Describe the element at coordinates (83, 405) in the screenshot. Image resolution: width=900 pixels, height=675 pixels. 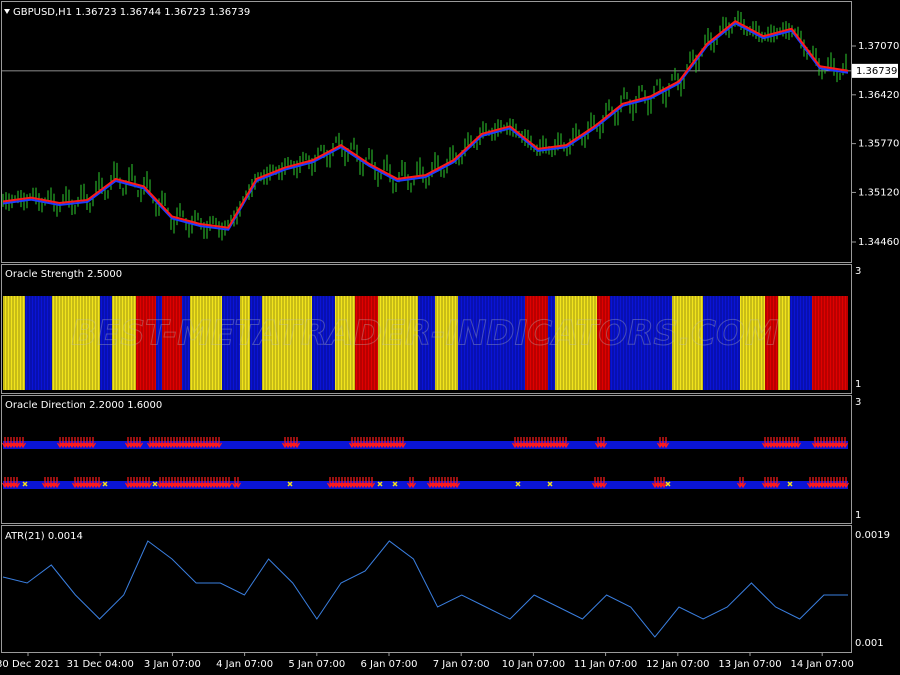
I see `direction-label: Oracle Direction 2.2000 1.6000` at that location.